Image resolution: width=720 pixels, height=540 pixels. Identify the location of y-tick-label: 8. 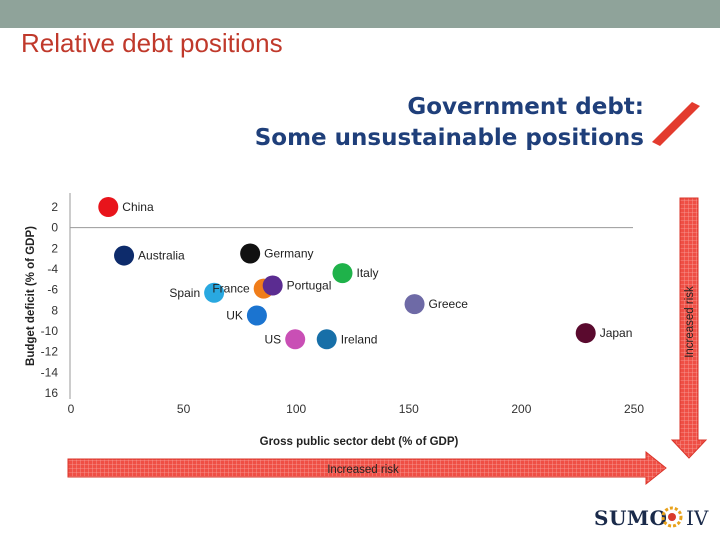
(54, 310).